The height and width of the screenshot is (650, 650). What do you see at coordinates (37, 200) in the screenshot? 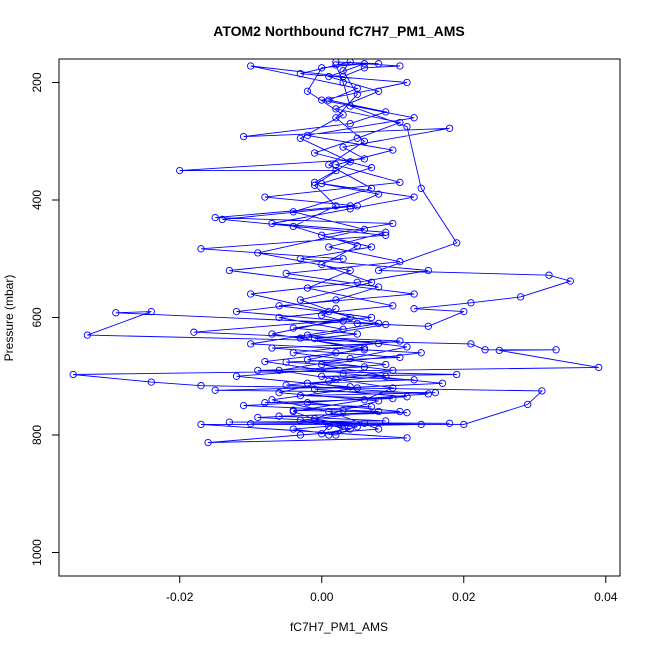
I see `y-tick-label: 400` at bounding box center [37, 200].